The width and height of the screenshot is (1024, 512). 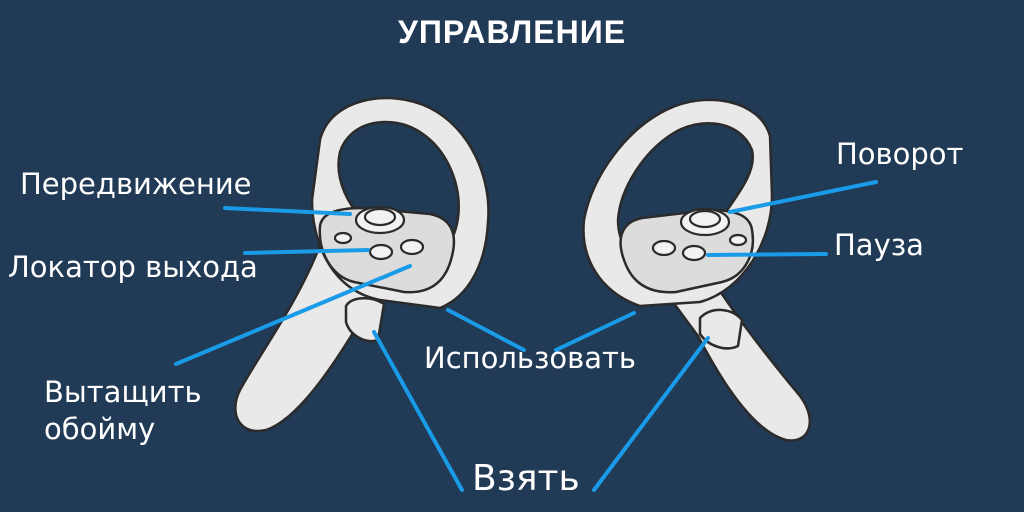 What do you see at coordinates (123, 411) in the screenshot?
I see `label-eject-mag: Вытащить обойму` at bounding box center [123, 411].